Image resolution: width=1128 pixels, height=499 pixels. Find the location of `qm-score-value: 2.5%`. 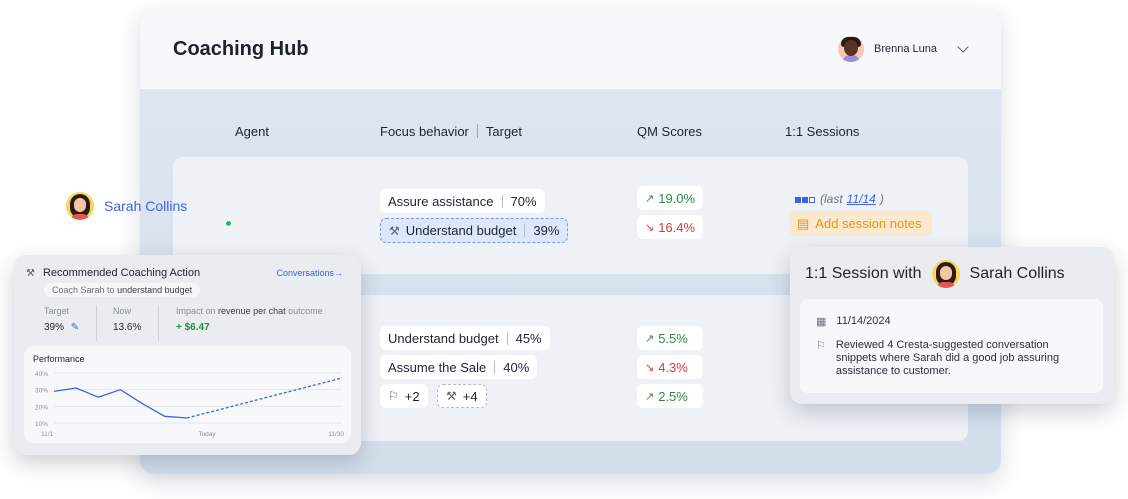

qm-score-value: 2.5% is located at coordinates (673, 396).